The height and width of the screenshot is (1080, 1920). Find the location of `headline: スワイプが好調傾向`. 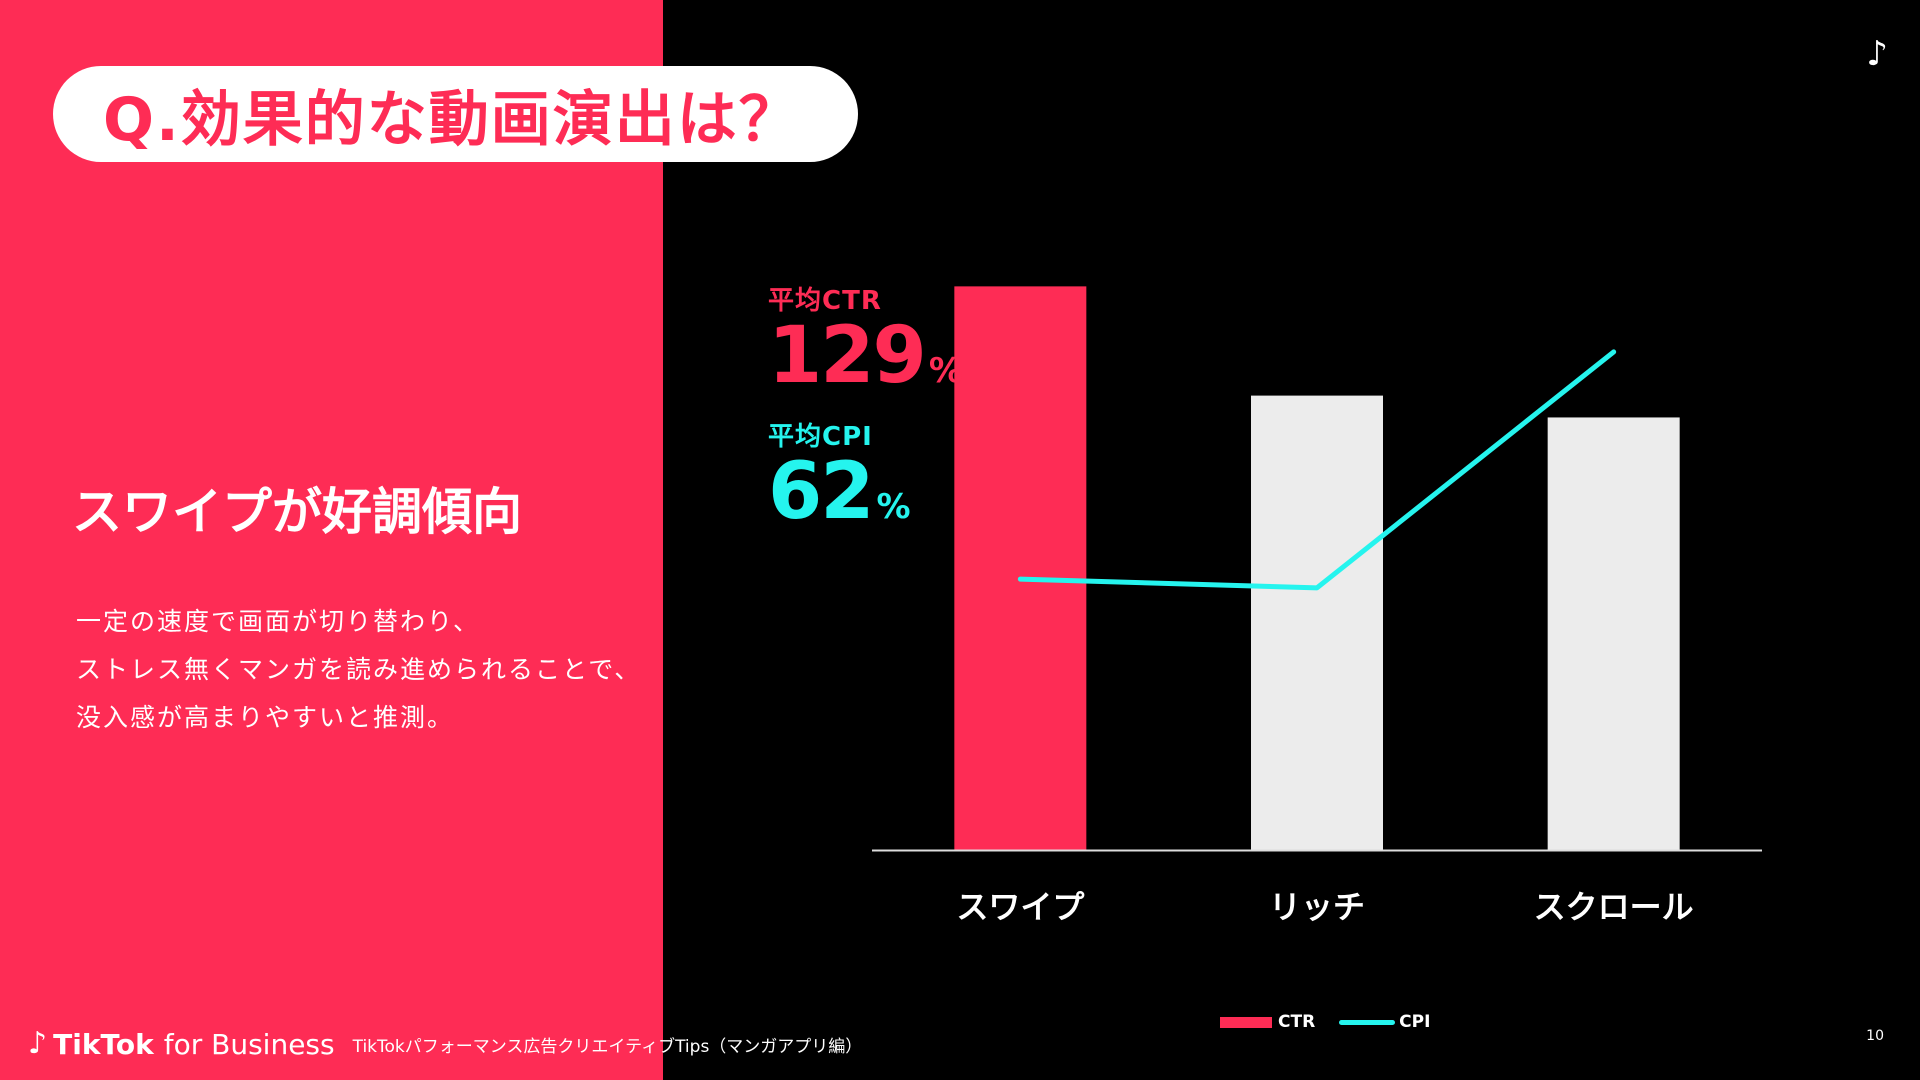

headline: スワイプが好調傾向 is located at coordinates (297, 512).